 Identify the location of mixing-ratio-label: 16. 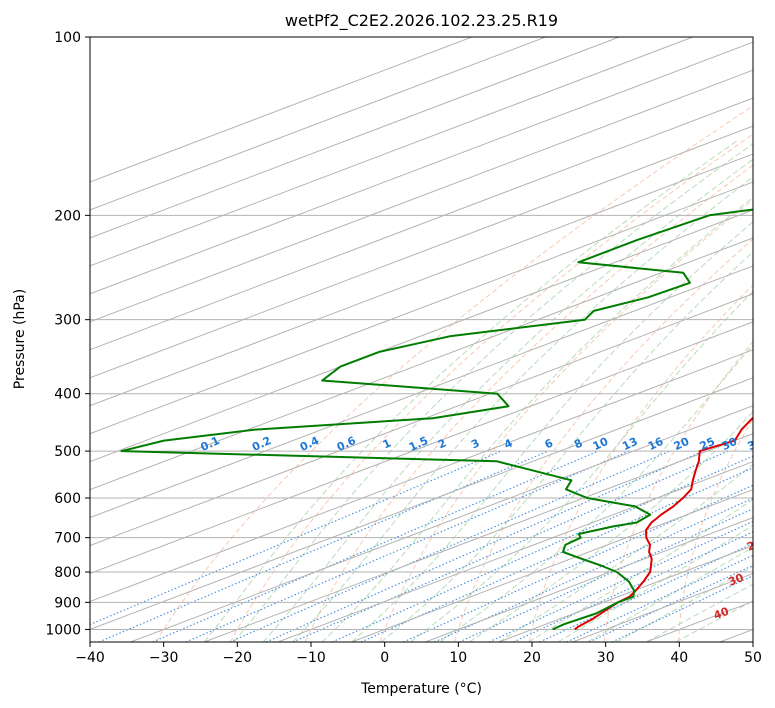
(656, 444).